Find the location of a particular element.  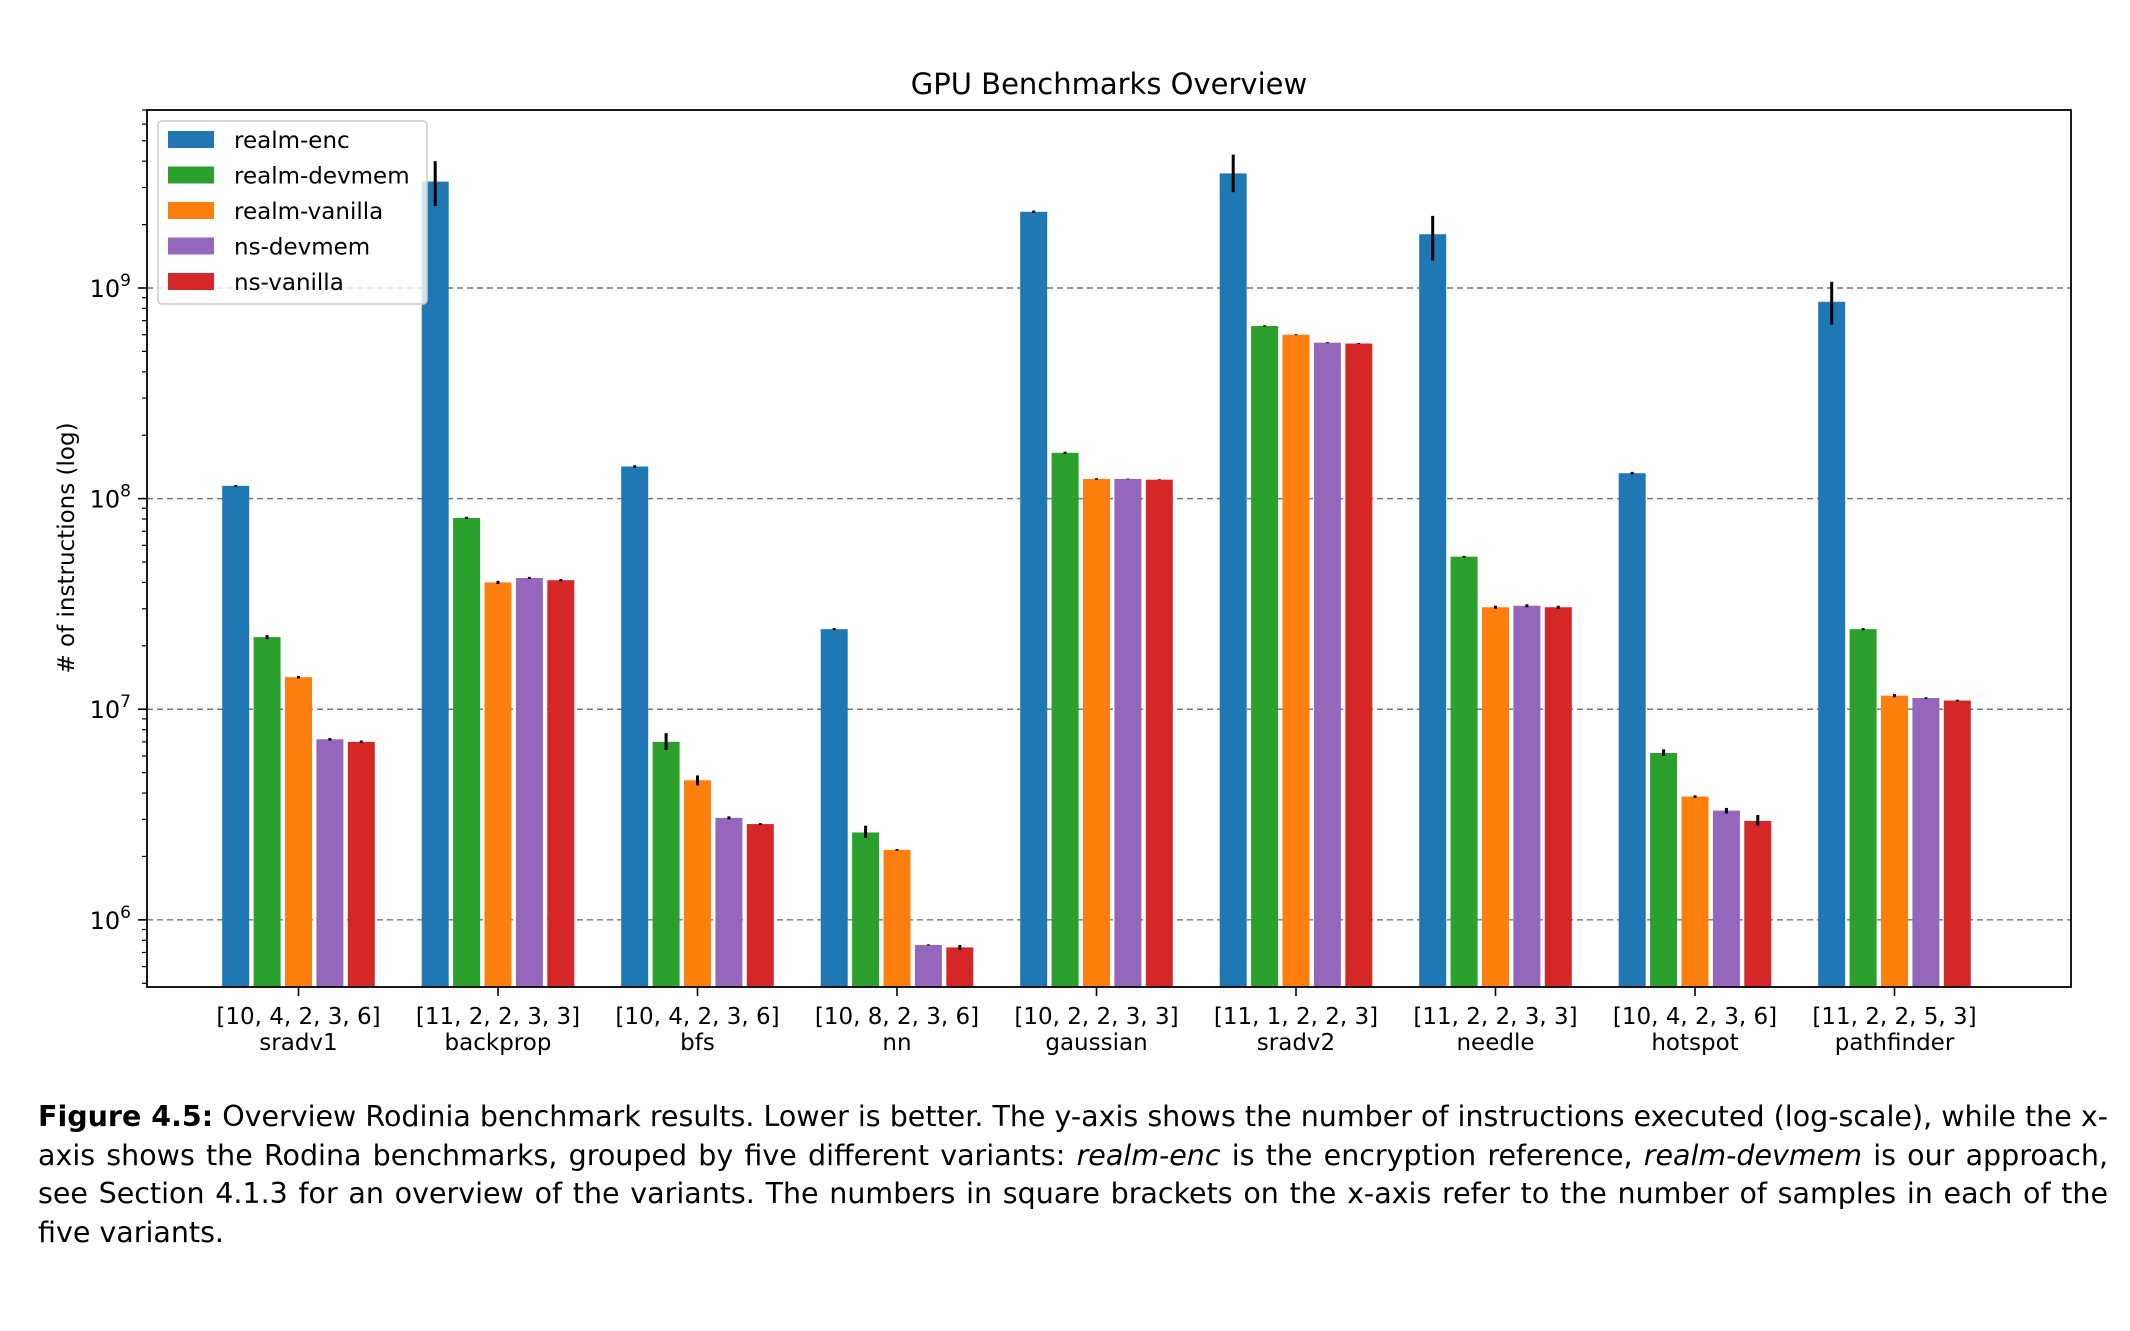

x-tick-samples-bfs: [10, 4, 2, 3, 6] is located at coordinates (697, 1017).